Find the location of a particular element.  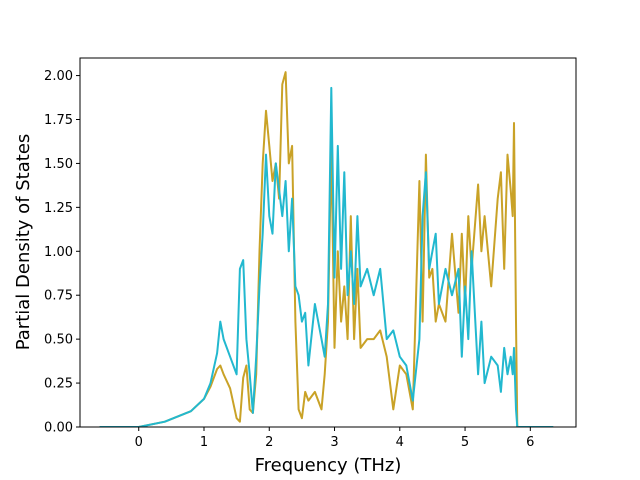

y-axis-ticks: 0.00 0.25 0.50 0.75 1.00 1.25 1.50 1.75 2.00 is located at coordinates (62, 252).